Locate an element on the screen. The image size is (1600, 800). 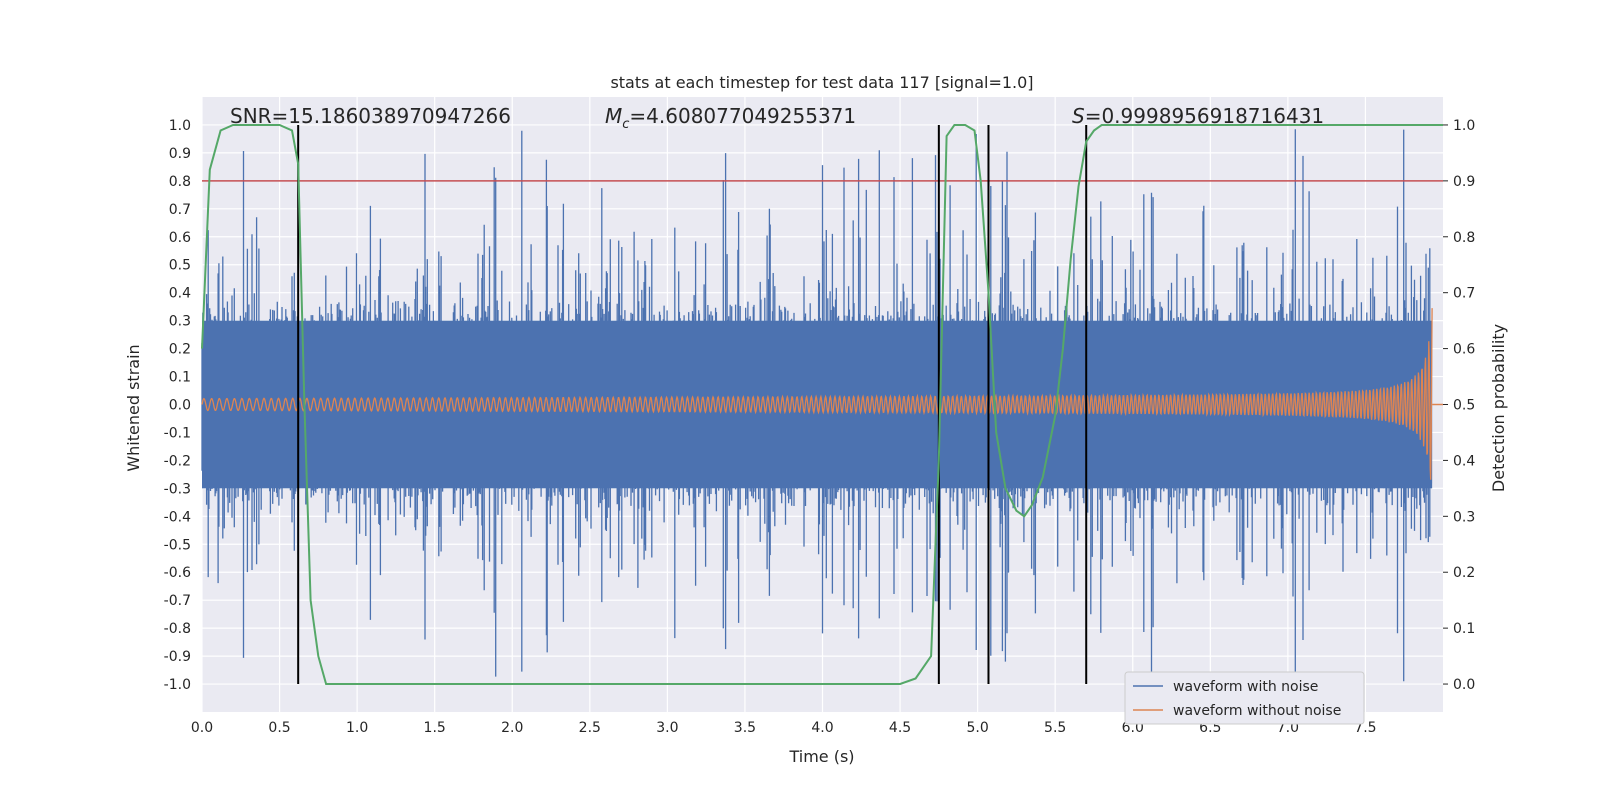
mc-value: =4.608077049255371 is located at coordinates (742, 116).